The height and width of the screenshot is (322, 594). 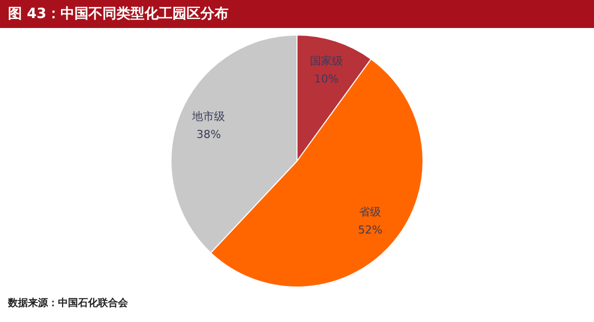 I want to click on data-label: 10%, so click(x=326, y=79).